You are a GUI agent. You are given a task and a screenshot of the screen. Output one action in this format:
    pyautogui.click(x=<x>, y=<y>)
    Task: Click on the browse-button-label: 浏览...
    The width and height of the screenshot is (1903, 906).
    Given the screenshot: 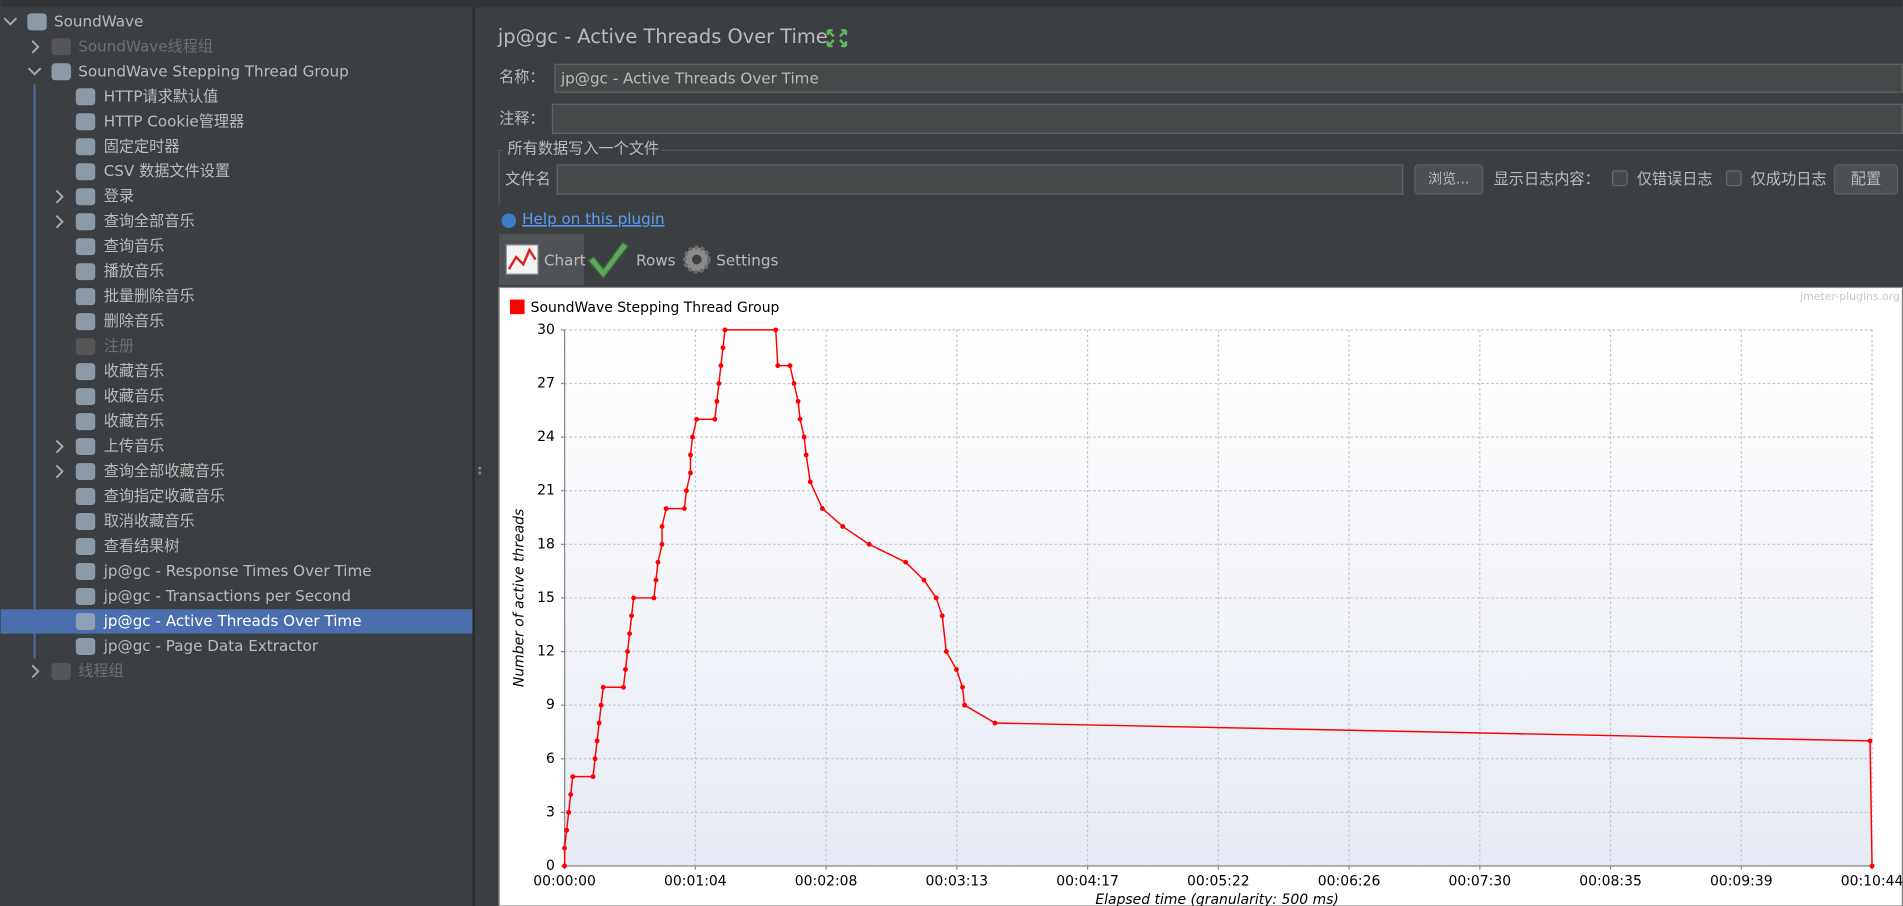 What is the action you would take?
    pyautogui.click(x=1448, y=180)
    